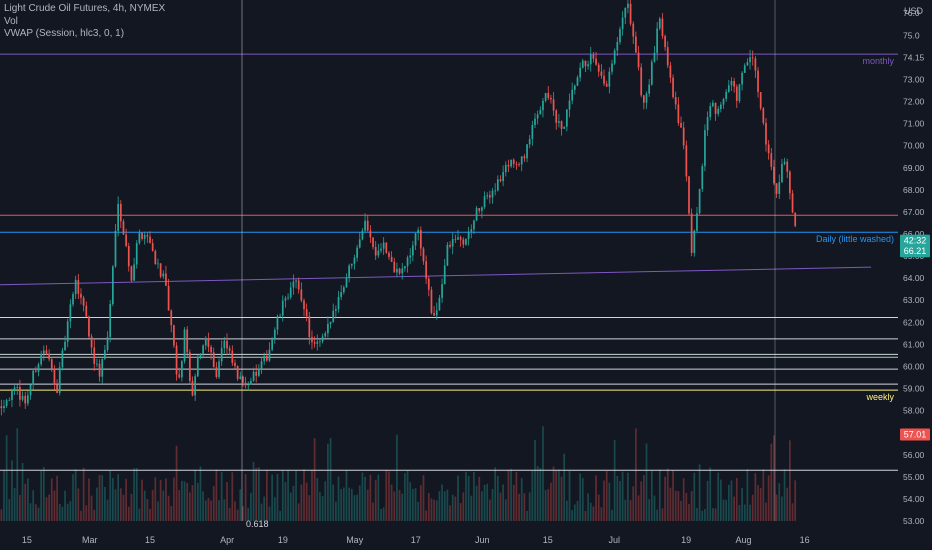  I want to click on time-axis, so click(466, 539).